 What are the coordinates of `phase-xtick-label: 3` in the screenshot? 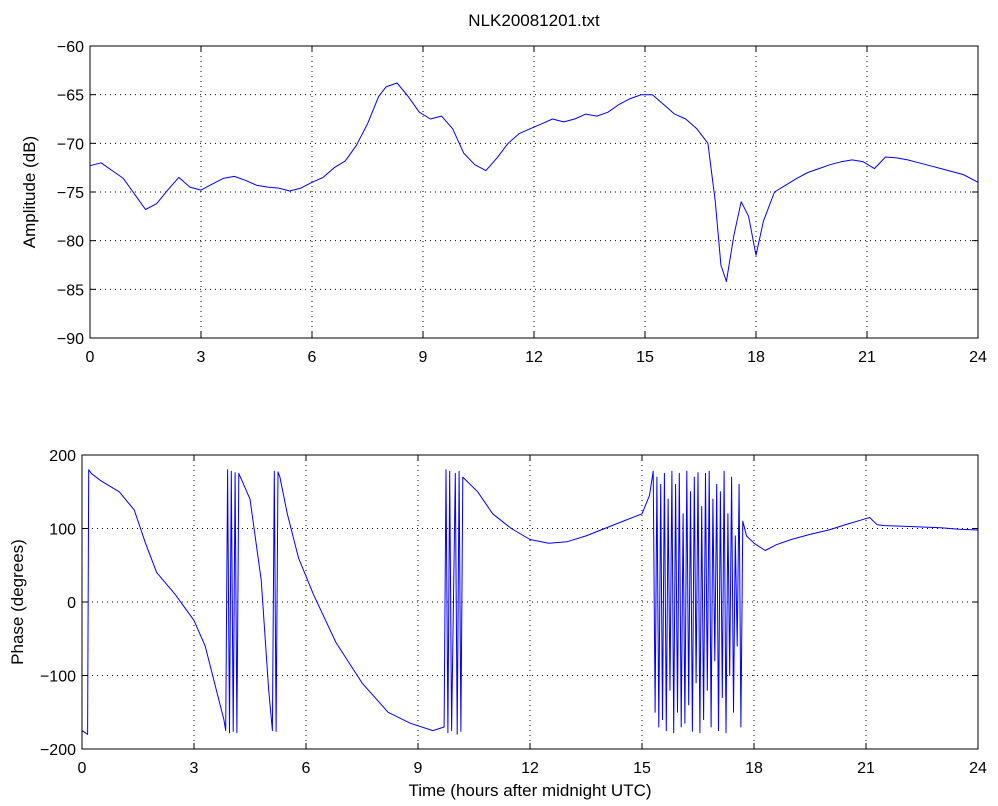 It's located at (194, 768).